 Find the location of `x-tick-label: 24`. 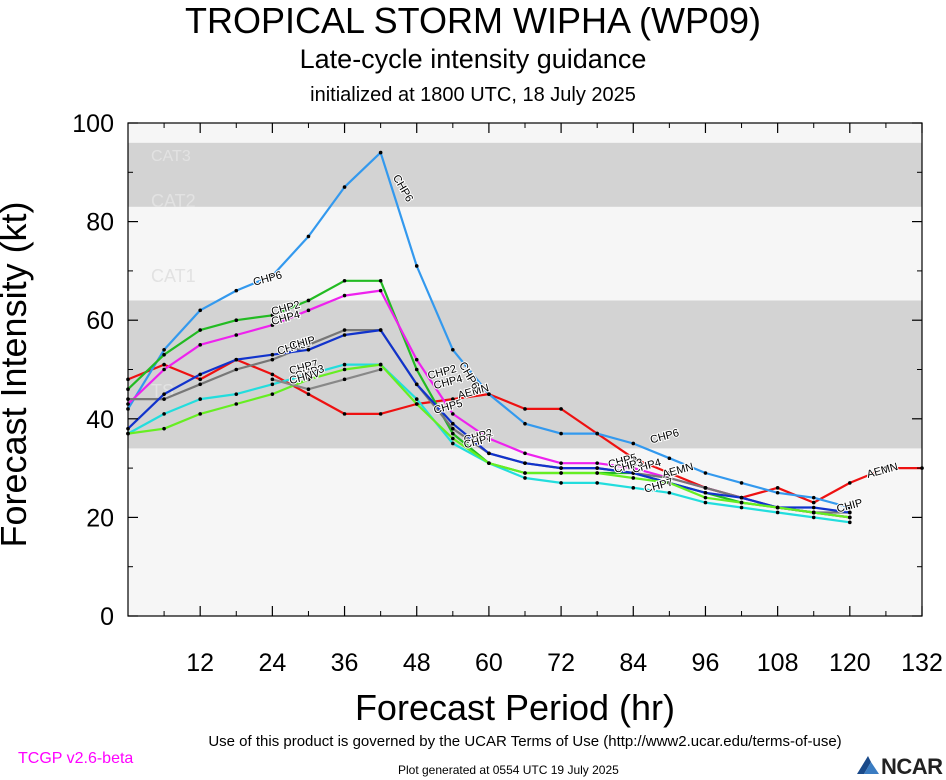

x-tick-label: 24 is located at coordinates (272, 663).